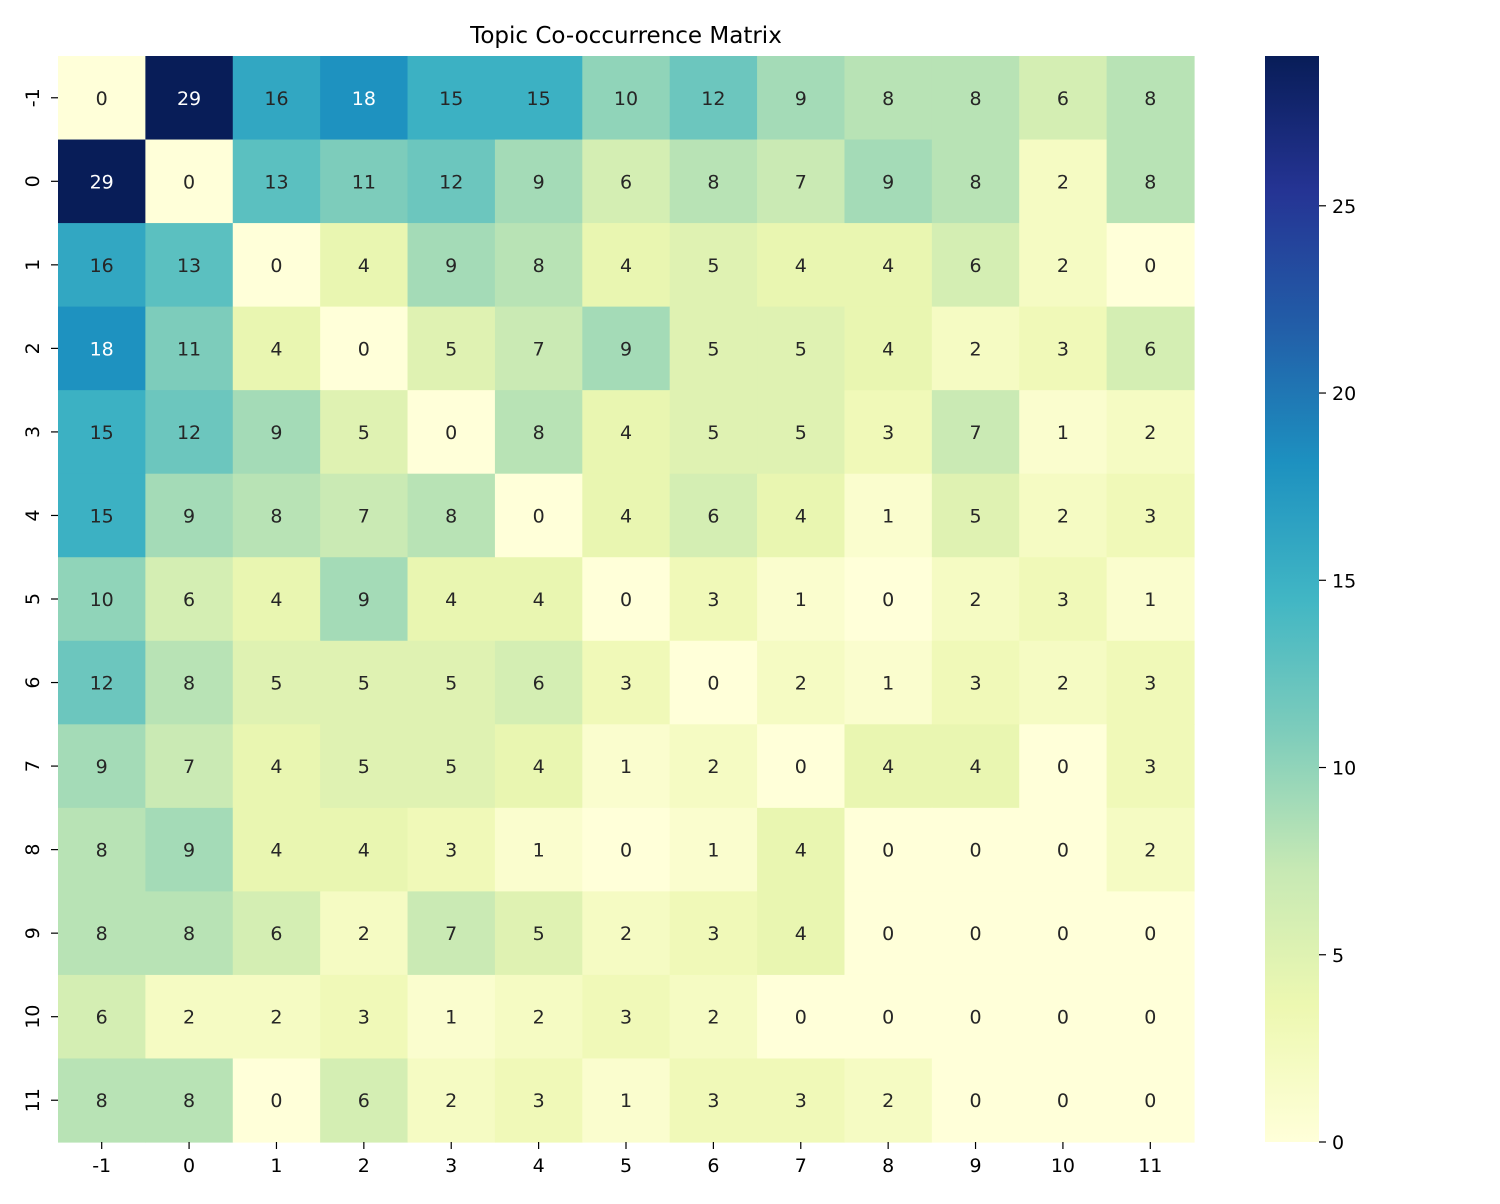  Describe the element at coordinates (189, 99) in the screenshot. I see `cell-value-label: 29` at that location.